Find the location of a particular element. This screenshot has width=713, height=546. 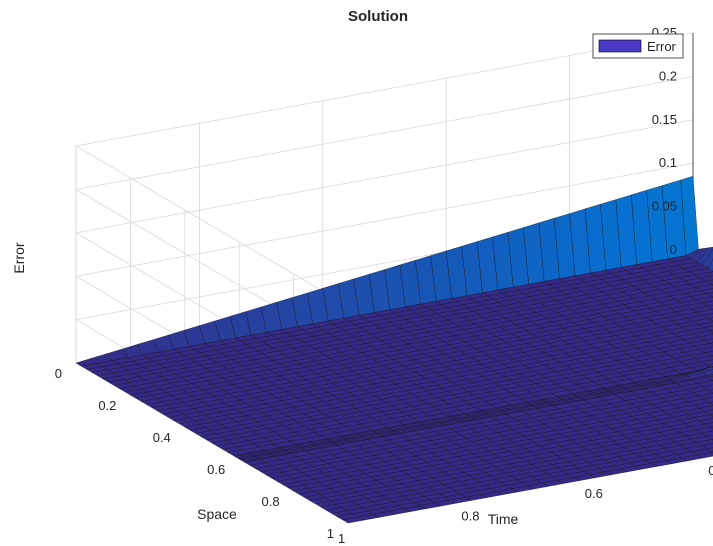

z-tick-label: 0.1 is located at coordinates (668, 162).